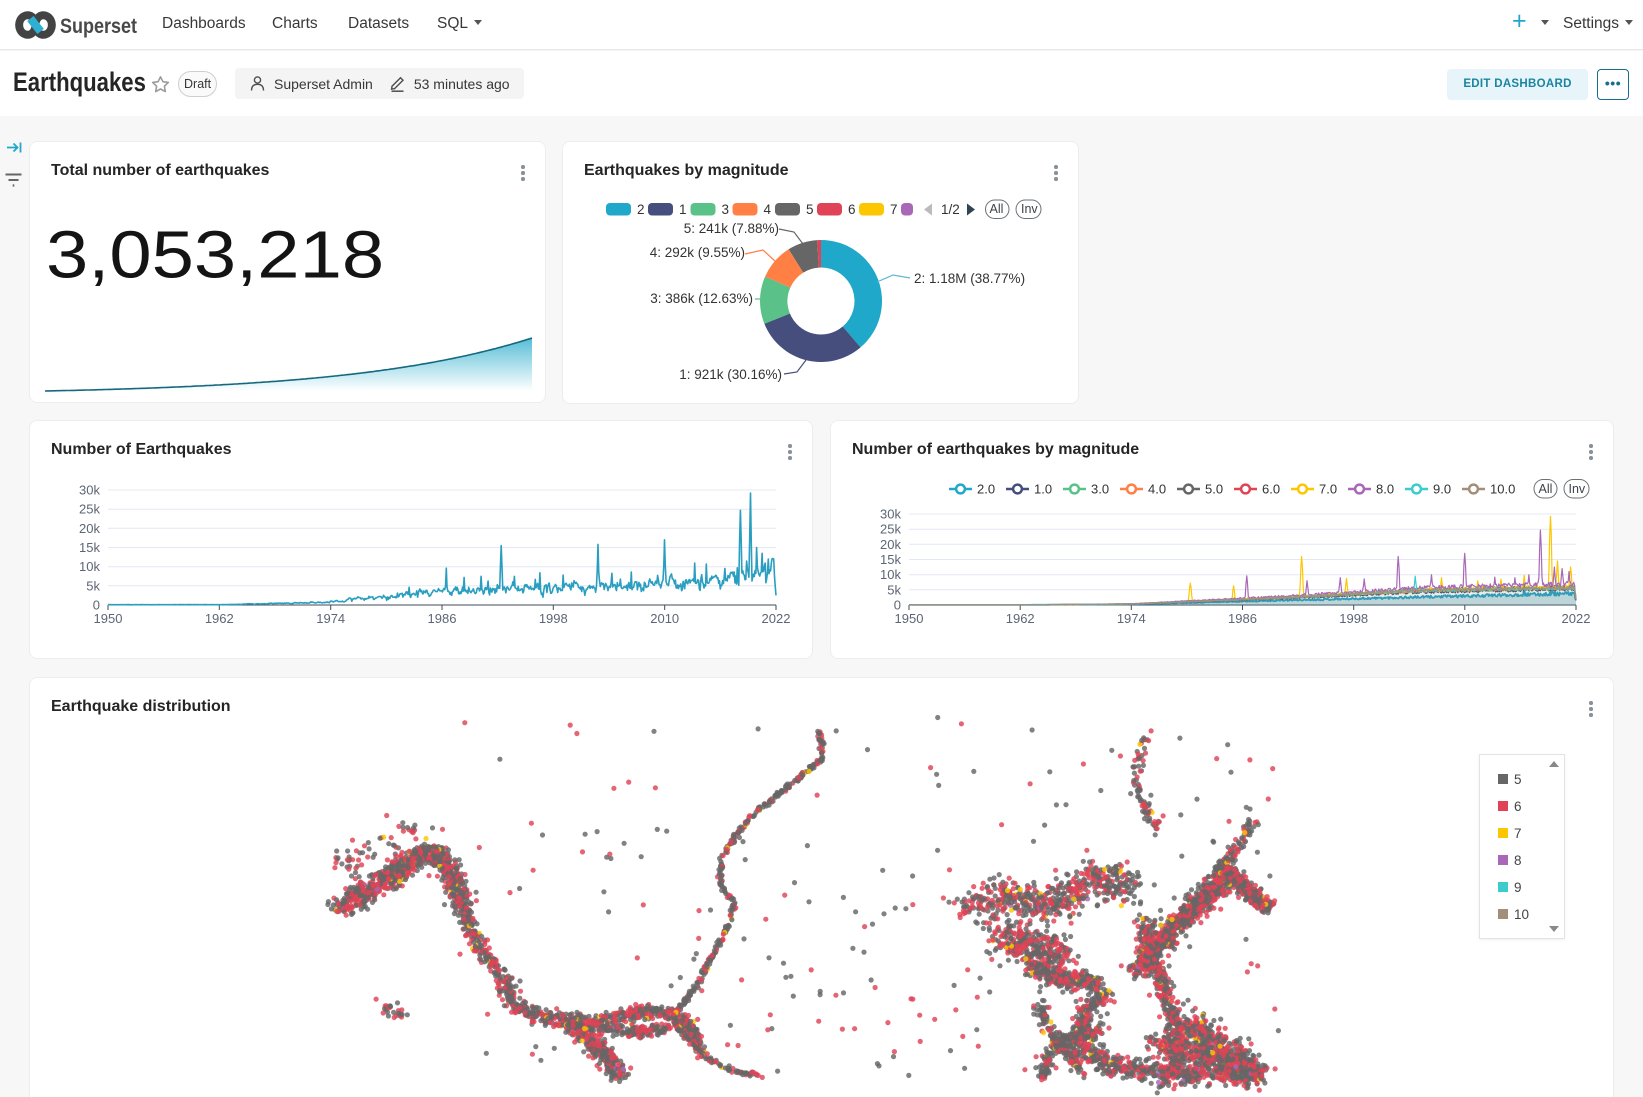 This screenshot has height=1097, width=1643. I want to click on svg-text: 4, so click(768, 209).